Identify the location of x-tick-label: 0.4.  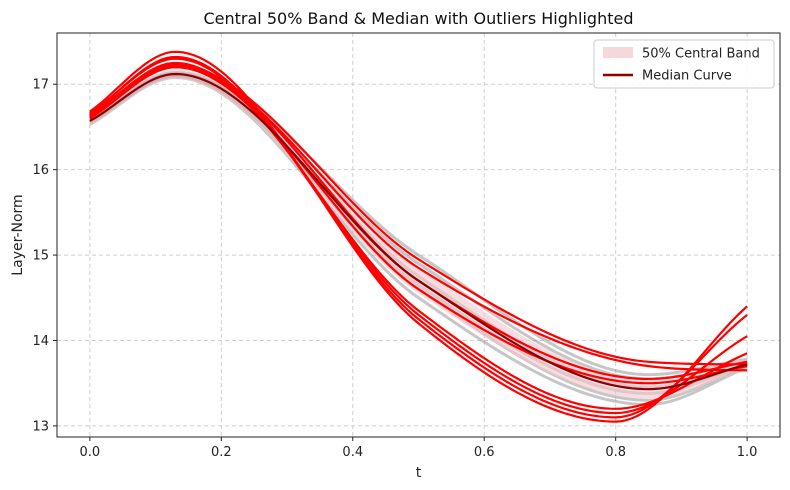
(352, 452).